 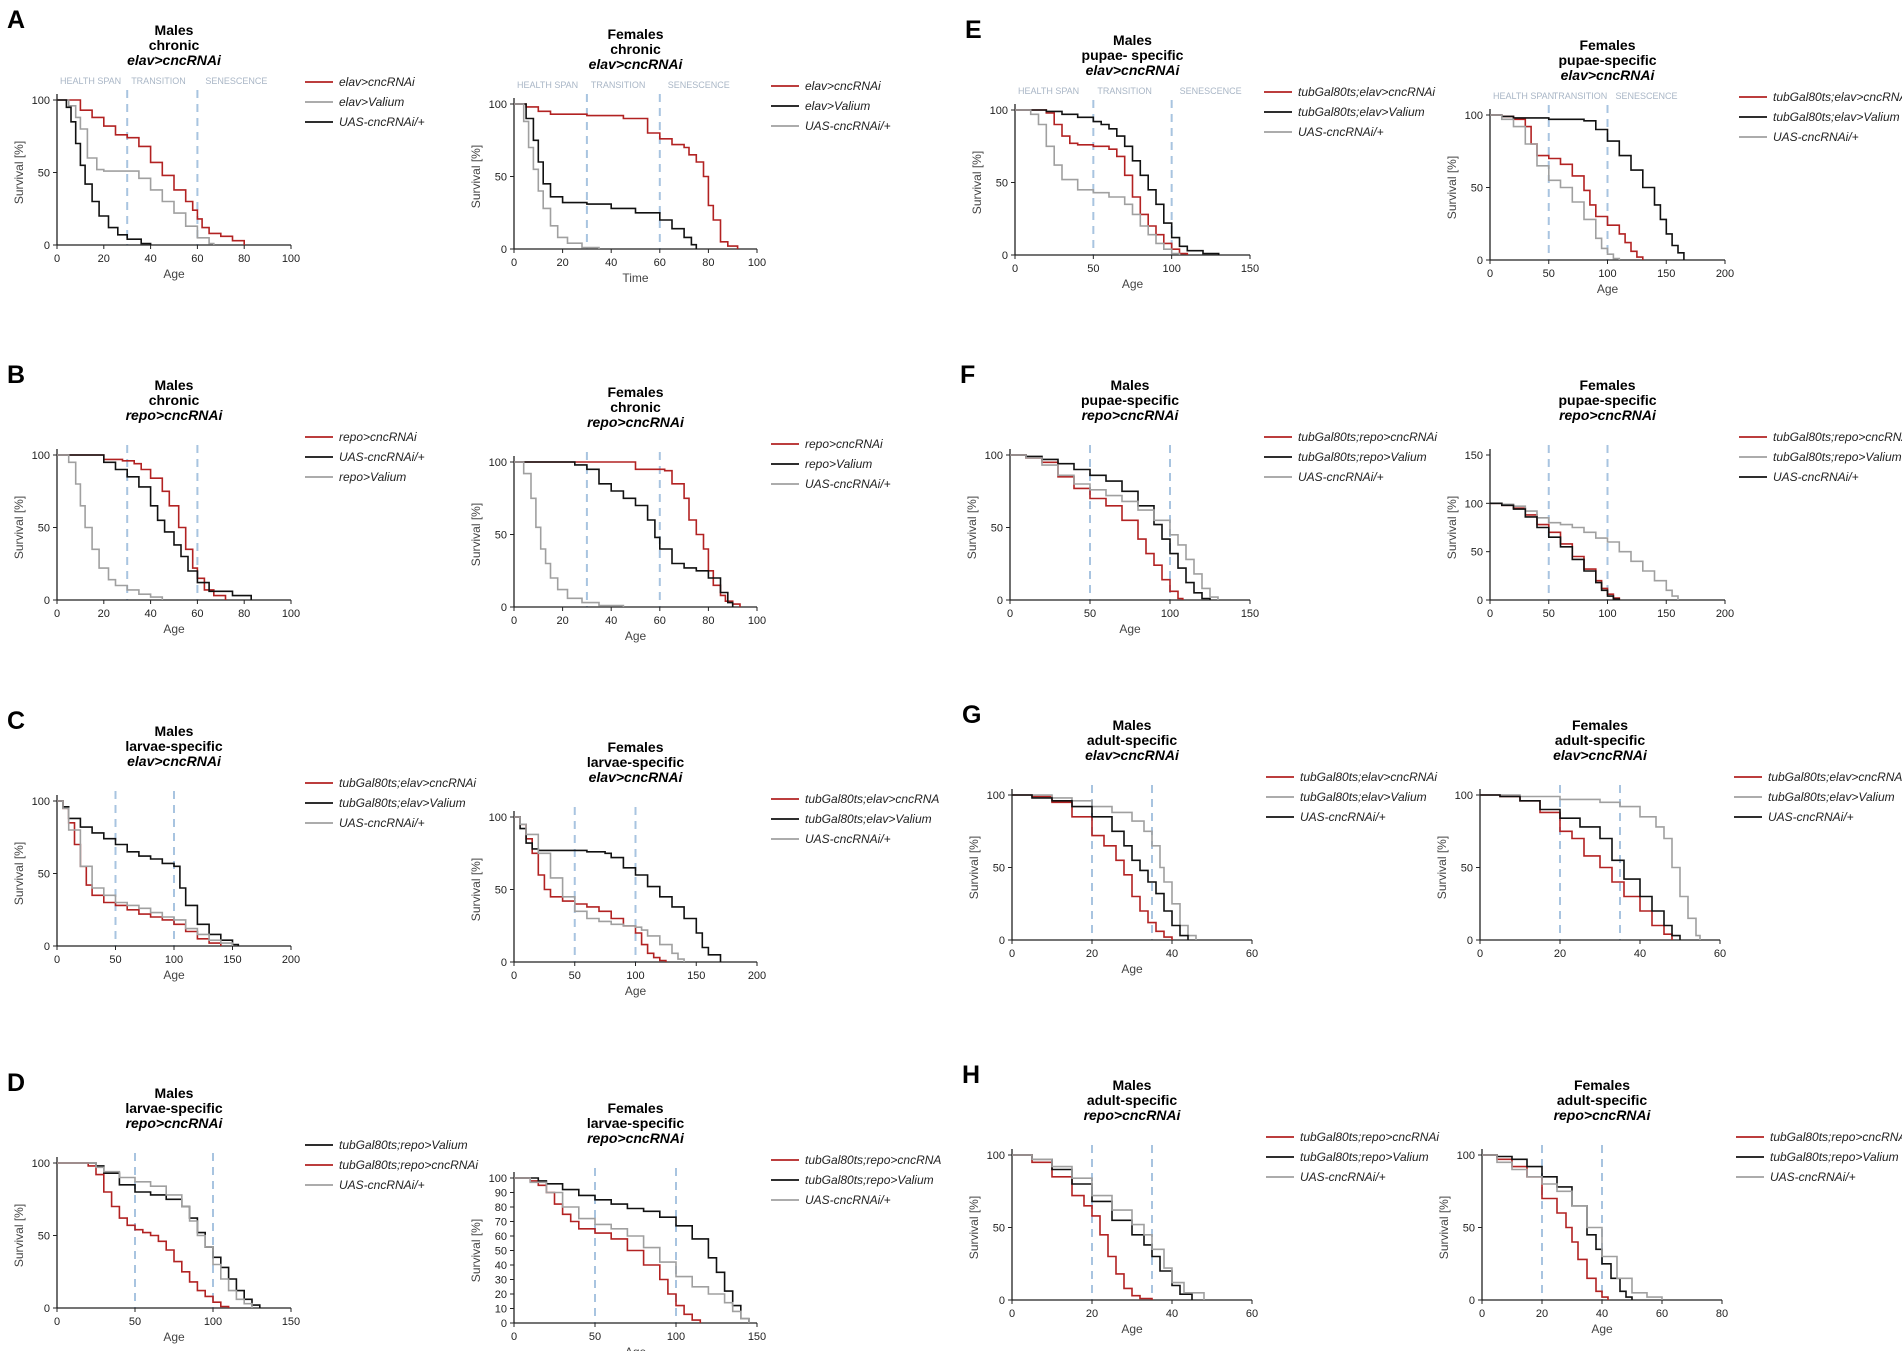 I want to click on phase-label-2: TRANSITION, so click(x=618, y=85).